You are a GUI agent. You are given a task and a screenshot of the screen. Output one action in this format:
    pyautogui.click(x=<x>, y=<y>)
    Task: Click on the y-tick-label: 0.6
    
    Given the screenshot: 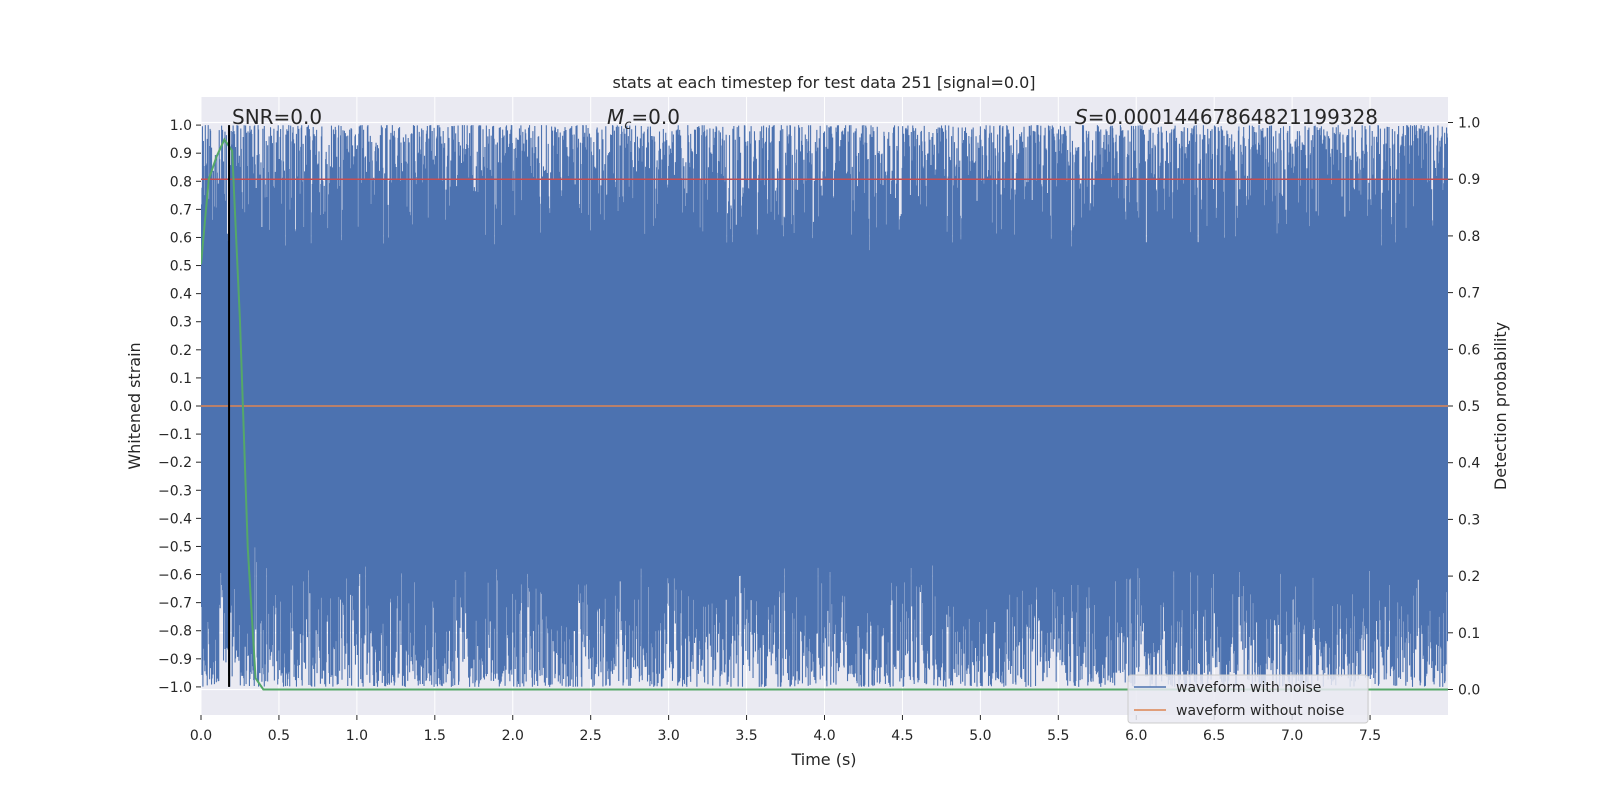 What is the action you would take?
    pyautogui.click(x=181, y=238)
    